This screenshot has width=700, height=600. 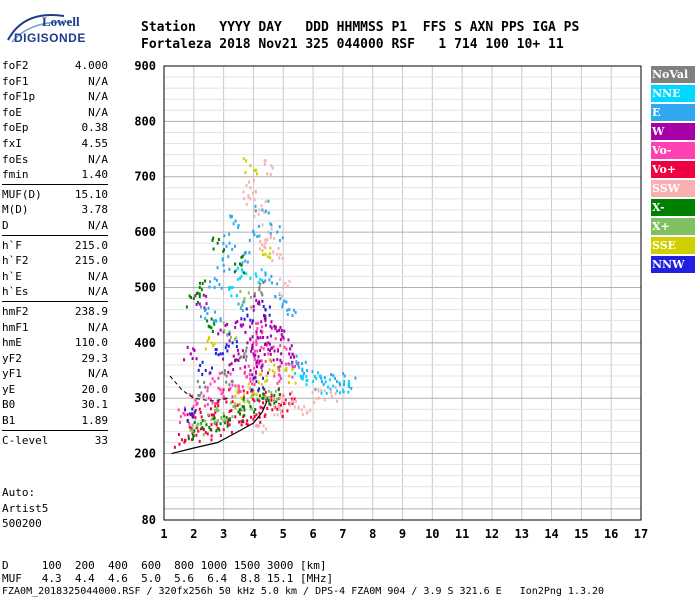 What do you see at coordinates (98, 327) in the screenshot?
I see `param-value: N/A` at bounding box center [98, 327].